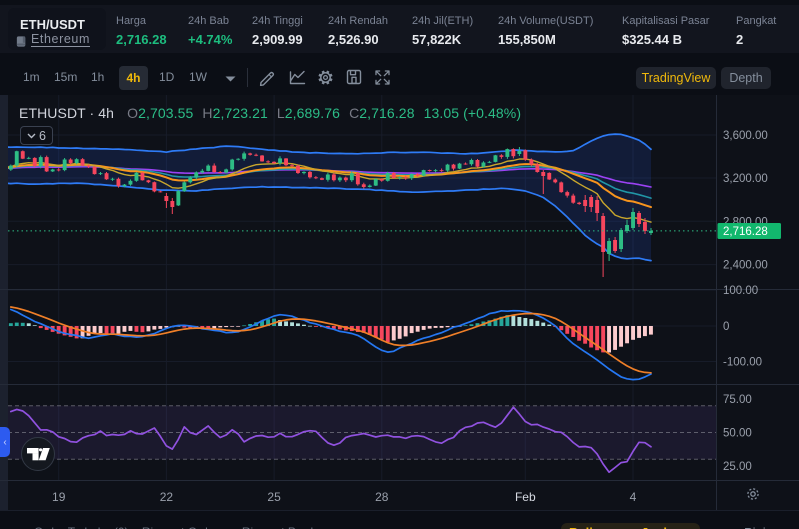 Image resolution: width=799 pixels, height=529 pixels. Describe the element at coordinates (59, 497) in the screenshot. I see `svg-text: 19` at that location.